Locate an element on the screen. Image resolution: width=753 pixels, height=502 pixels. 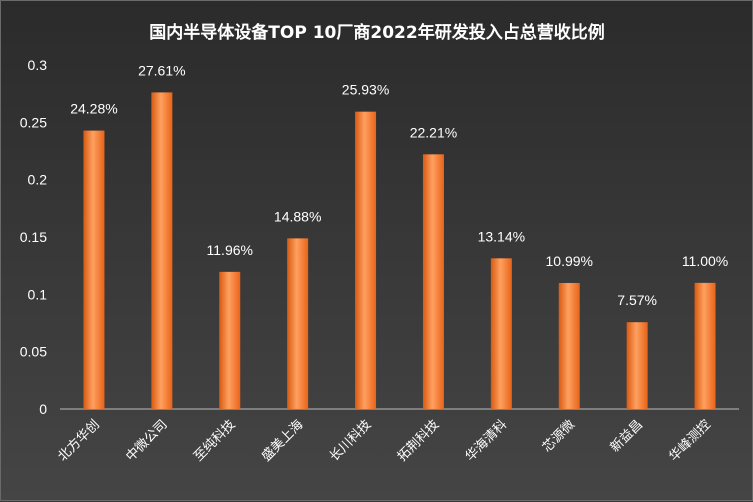
data-label: 7.57% is located at coordinates (637, 300).